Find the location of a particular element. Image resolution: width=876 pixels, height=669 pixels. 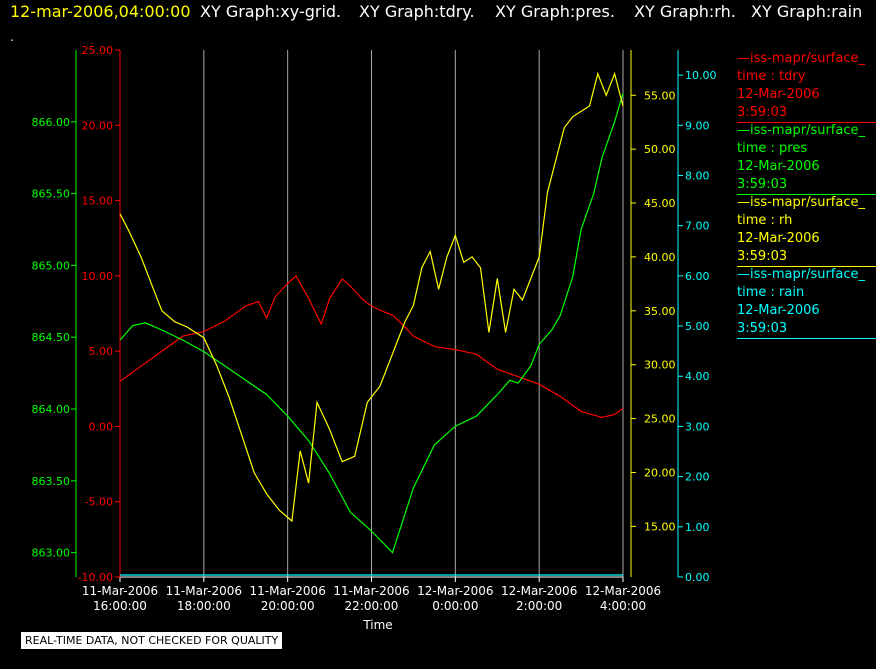

rh-tick-label: 20.00 is located at coordinates (660, 472).